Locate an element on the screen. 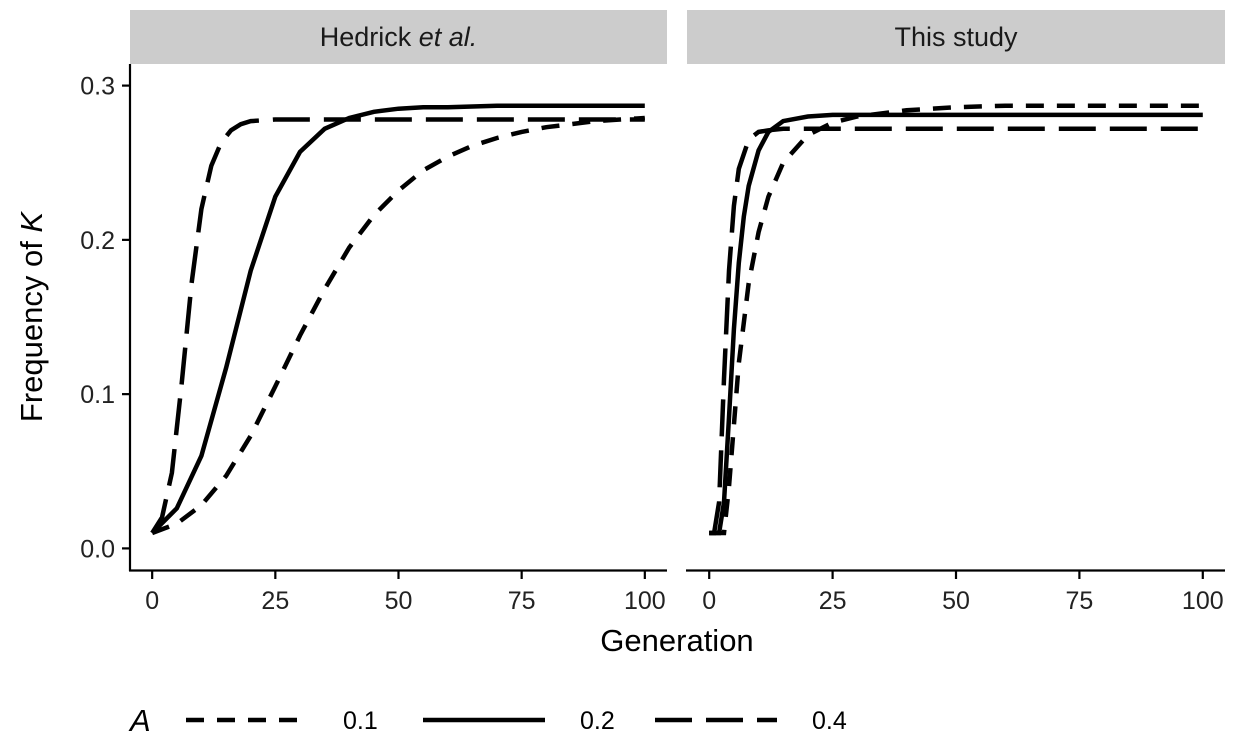  panel-right-ticks: 0 25 50 75 100 is located at coordinates (963, 593).